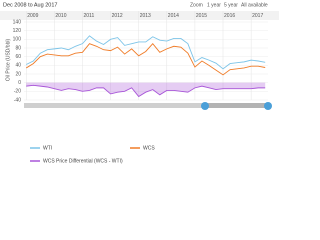  I want to click on x-tick-label: 2011, so click(88, 16).